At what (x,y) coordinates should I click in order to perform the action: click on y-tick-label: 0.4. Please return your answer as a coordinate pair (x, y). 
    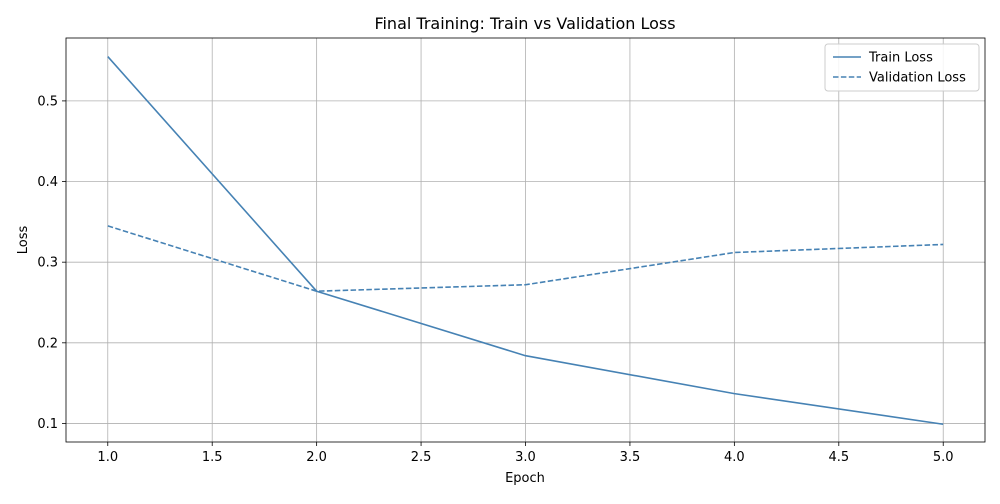
    Looking at the image, I should click on (47, 182).